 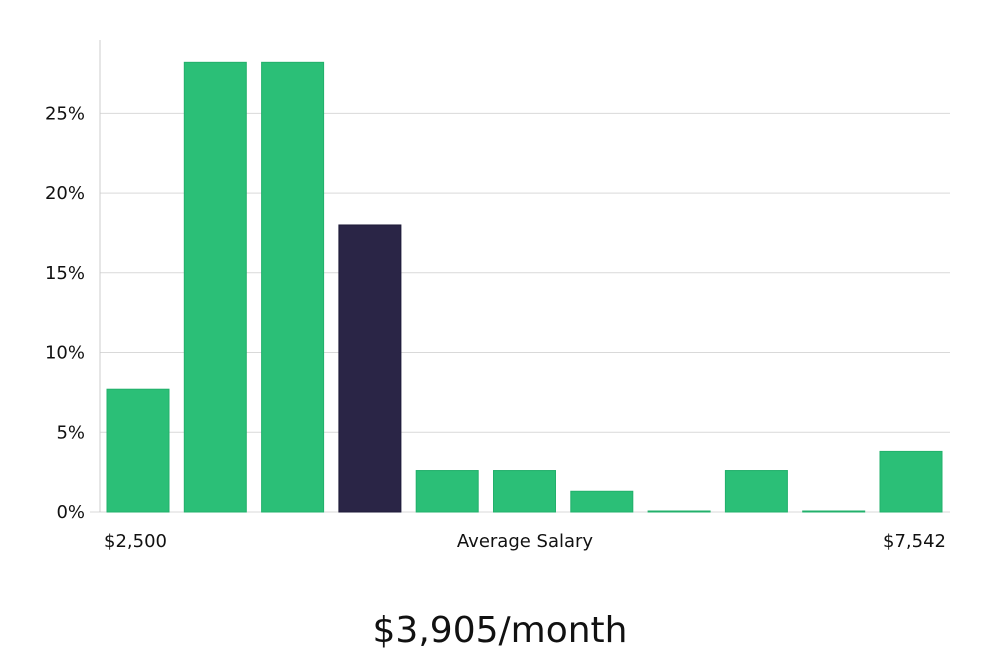 What do you see at coordinates (65, 273) in the screenshot?
I see `y-tick-label: 15%` at bounding box center [65, 273].